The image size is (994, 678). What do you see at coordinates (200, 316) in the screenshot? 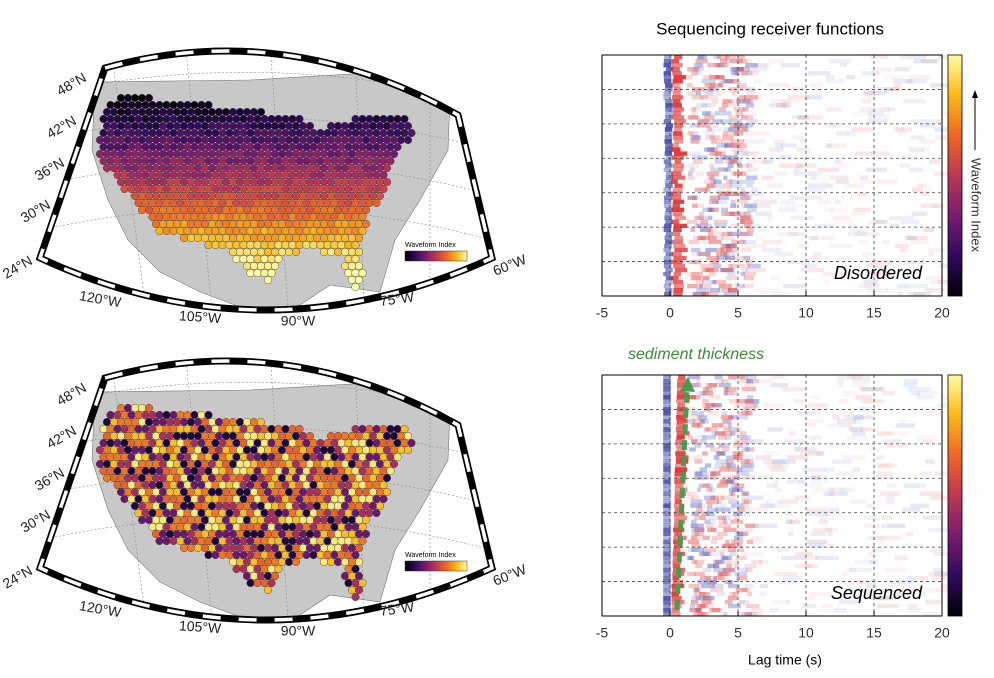
I see `longitude-label: 105°W` at bounding box center [200, 316].